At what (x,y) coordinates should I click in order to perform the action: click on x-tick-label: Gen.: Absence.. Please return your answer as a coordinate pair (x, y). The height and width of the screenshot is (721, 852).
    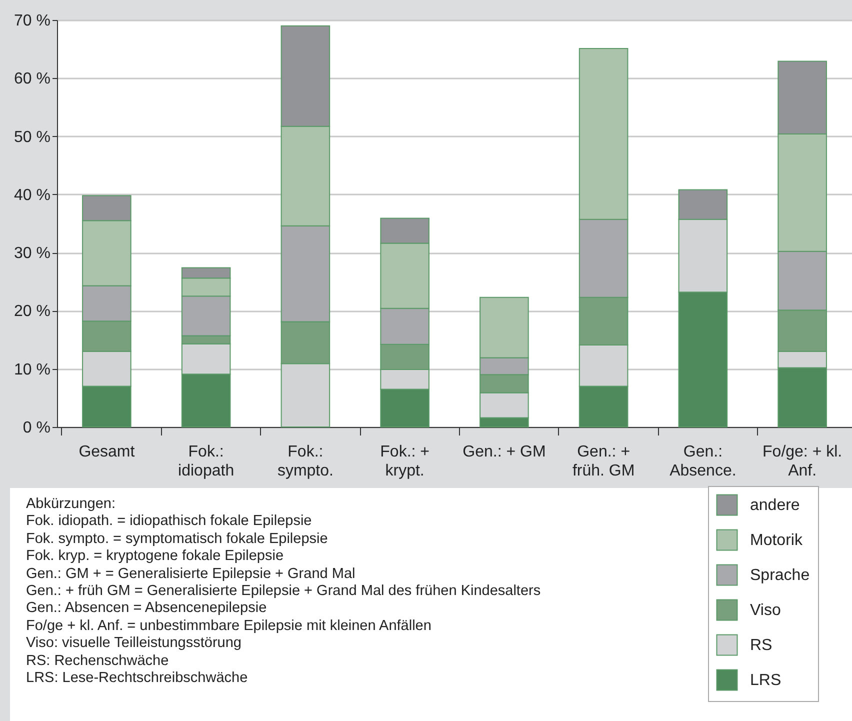
    Looking at the image, I should click on (703, 462).